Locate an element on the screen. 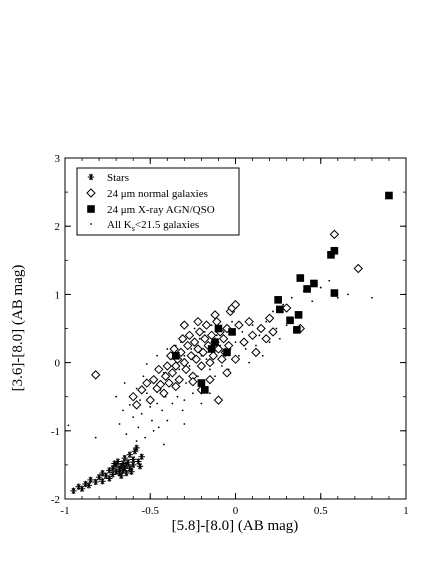  y-tick-label: 2 is located at coordinates (58, 227).